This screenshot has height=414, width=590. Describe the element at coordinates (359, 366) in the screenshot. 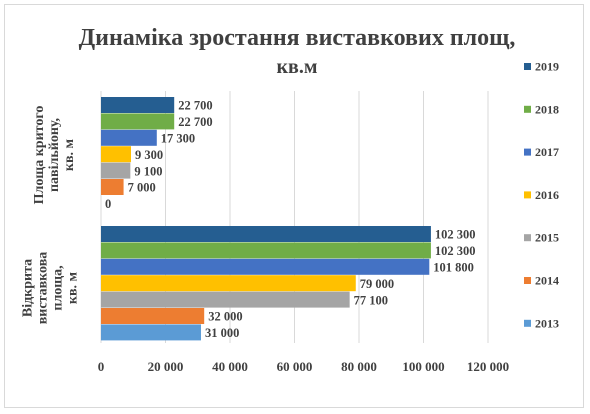

I see `x-tick-label: 80 000` at that location.